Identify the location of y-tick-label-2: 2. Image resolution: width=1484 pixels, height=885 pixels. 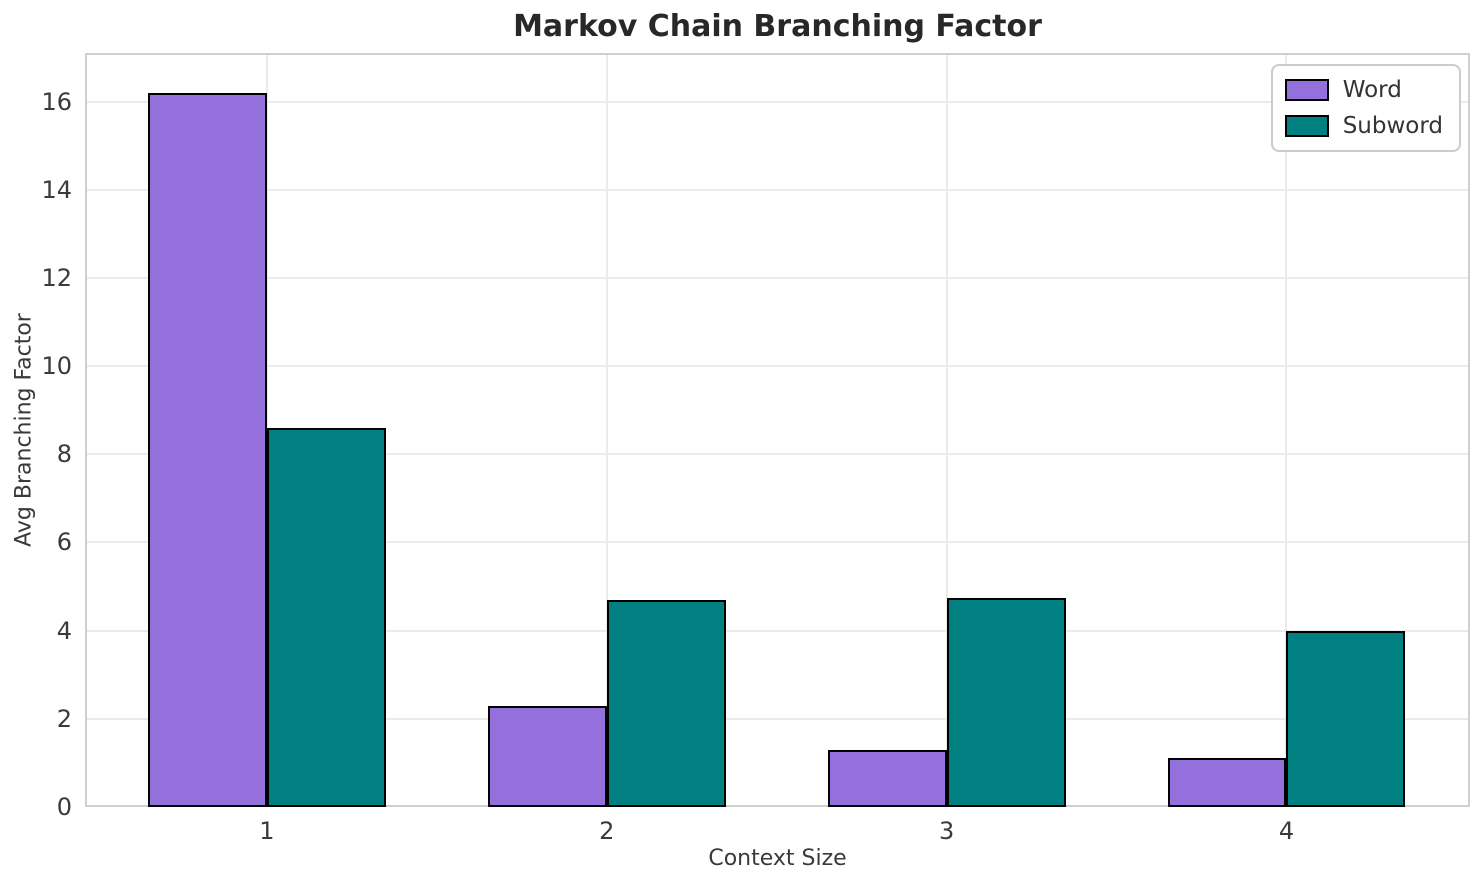
(64, 718).